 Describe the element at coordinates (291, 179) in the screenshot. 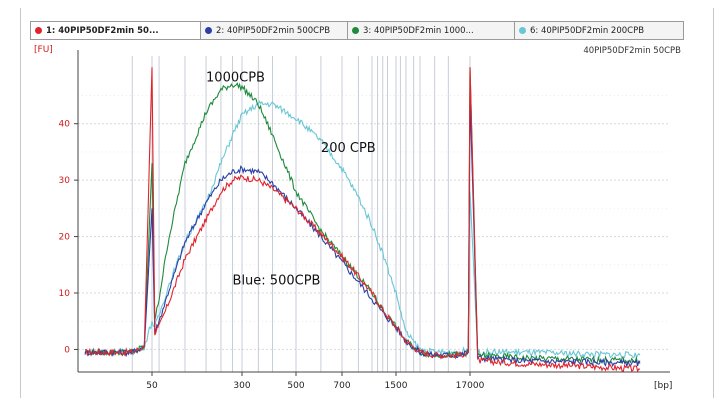

I see `annotations: 1000CPB 200 CPB Blue: 500CPB` at that location.